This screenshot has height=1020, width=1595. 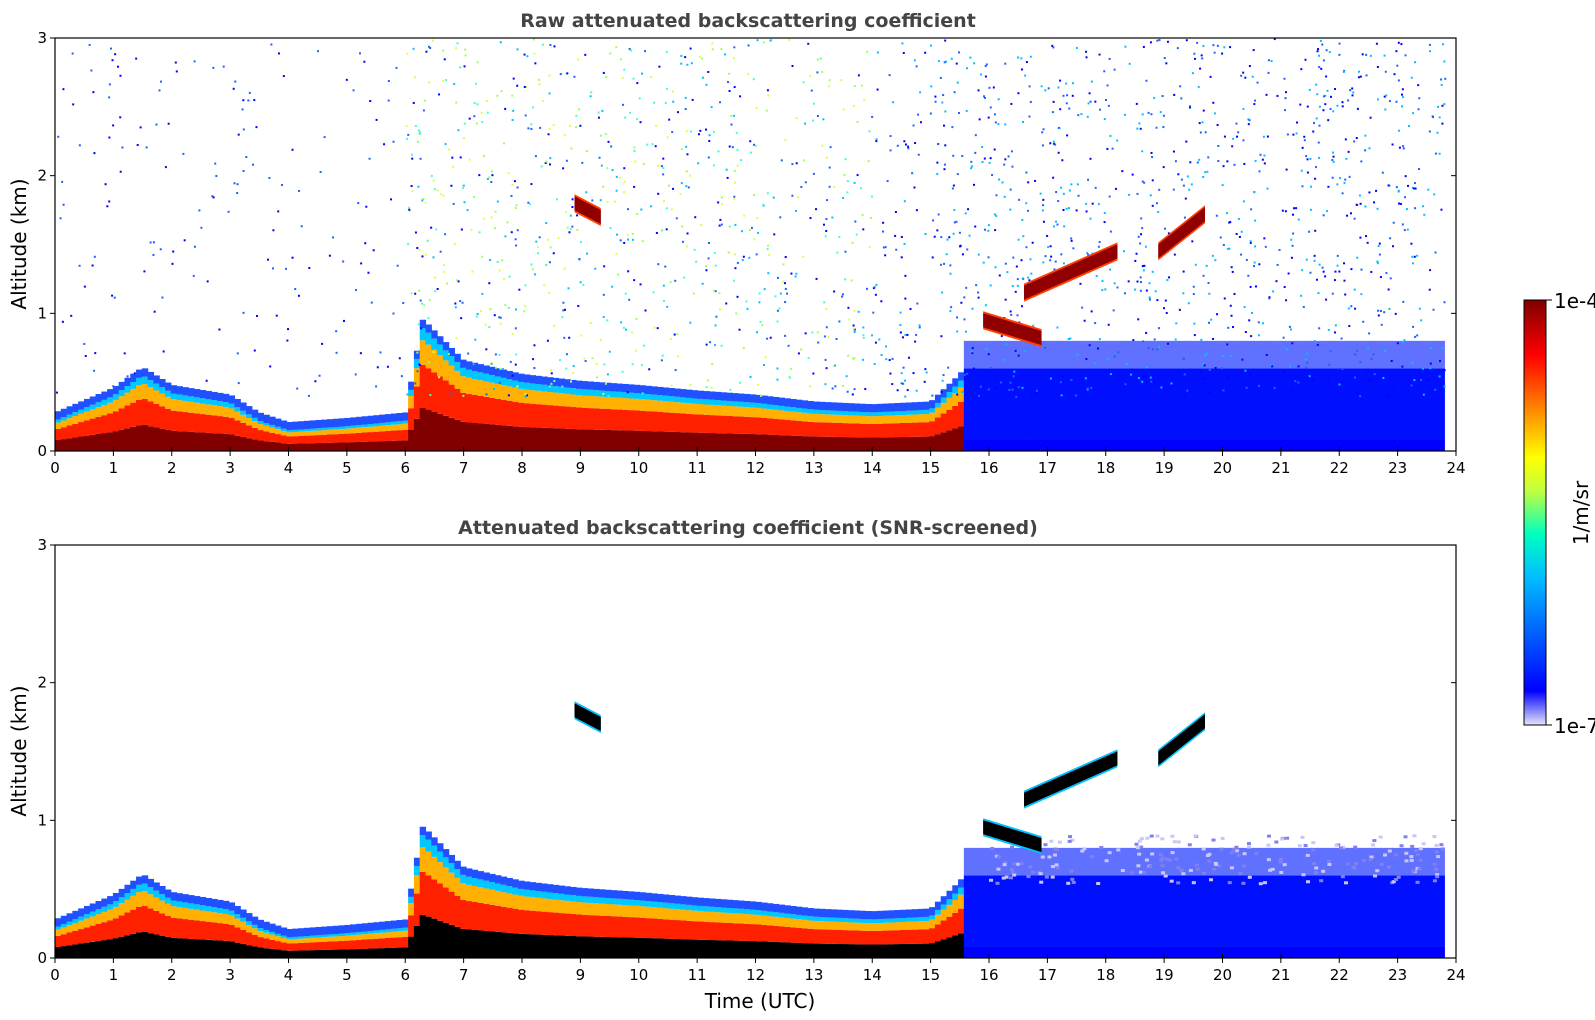 What do you see at coordinates (172, 975) in the screenshot?
I see `x-tick-label: 2` at bounding box center [172, 975].